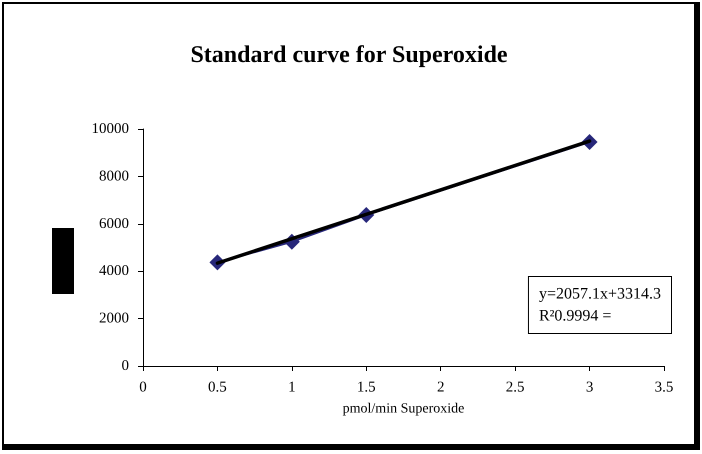 This screenshot has width=702, height=454. I want to click on x-tick-label: 0, so click(143, 388).